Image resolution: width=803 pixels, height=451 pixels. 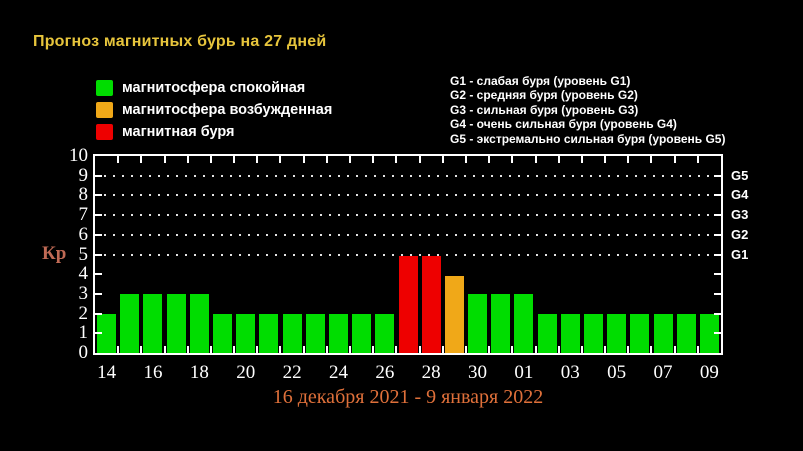 What do you see at coordinates (408, 397) in the screenshot?
I see `date-range-caption: 16 декабря 2021 - 9 января 2022` at bounding box center [408, 397].